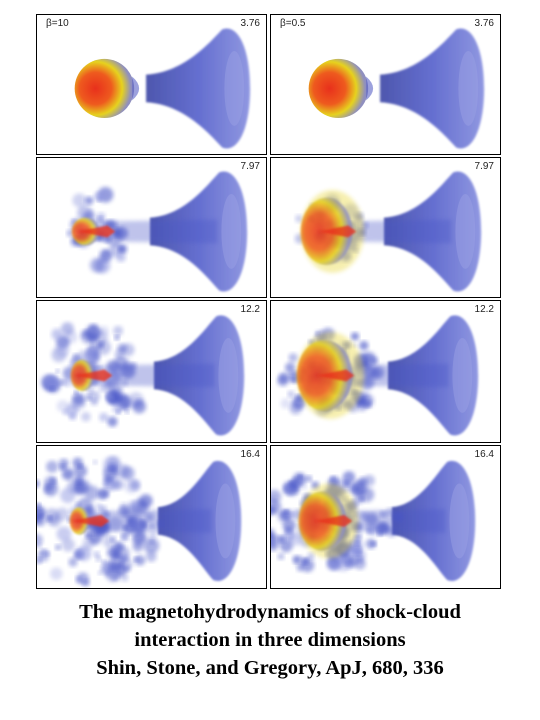  I want to click on caption-title-line-1: The magnetohydrodynamics of shock-cloud, so click(270, 612).